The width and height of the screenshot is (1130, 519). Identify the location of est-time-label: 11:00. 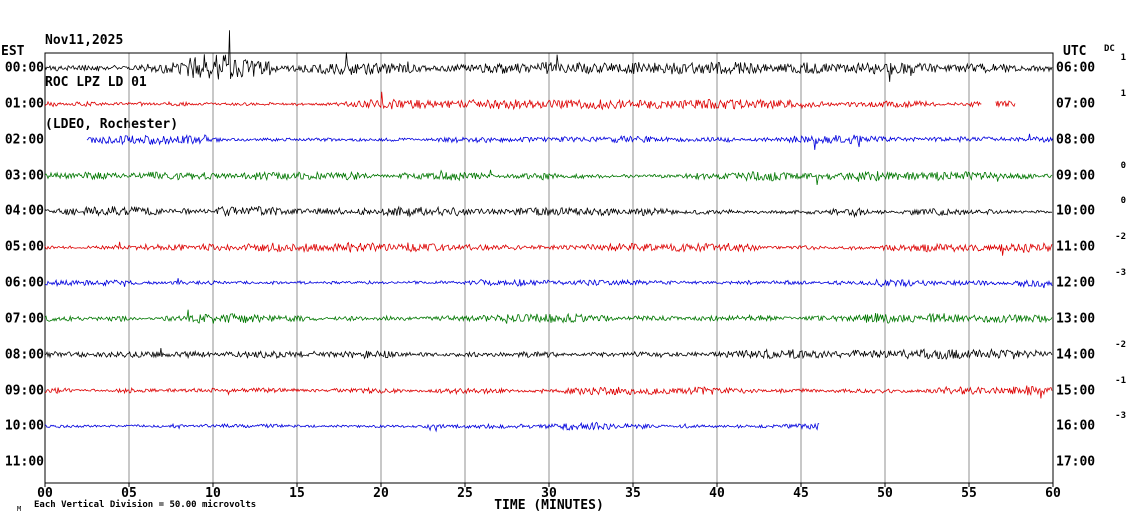
(24, 462).